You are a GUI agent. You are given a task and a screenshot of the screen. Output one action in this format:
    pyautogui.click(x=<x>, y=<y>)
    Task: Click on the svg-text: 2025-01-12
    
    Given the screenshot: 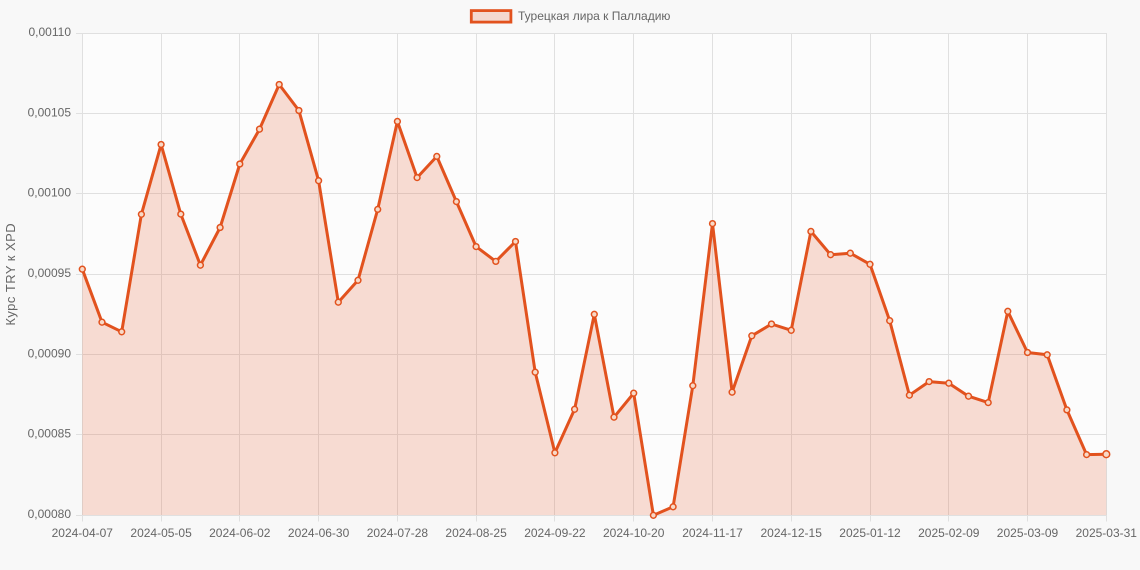 What is the action you would take?
    pyautogui.click(x=870, y=533)
    